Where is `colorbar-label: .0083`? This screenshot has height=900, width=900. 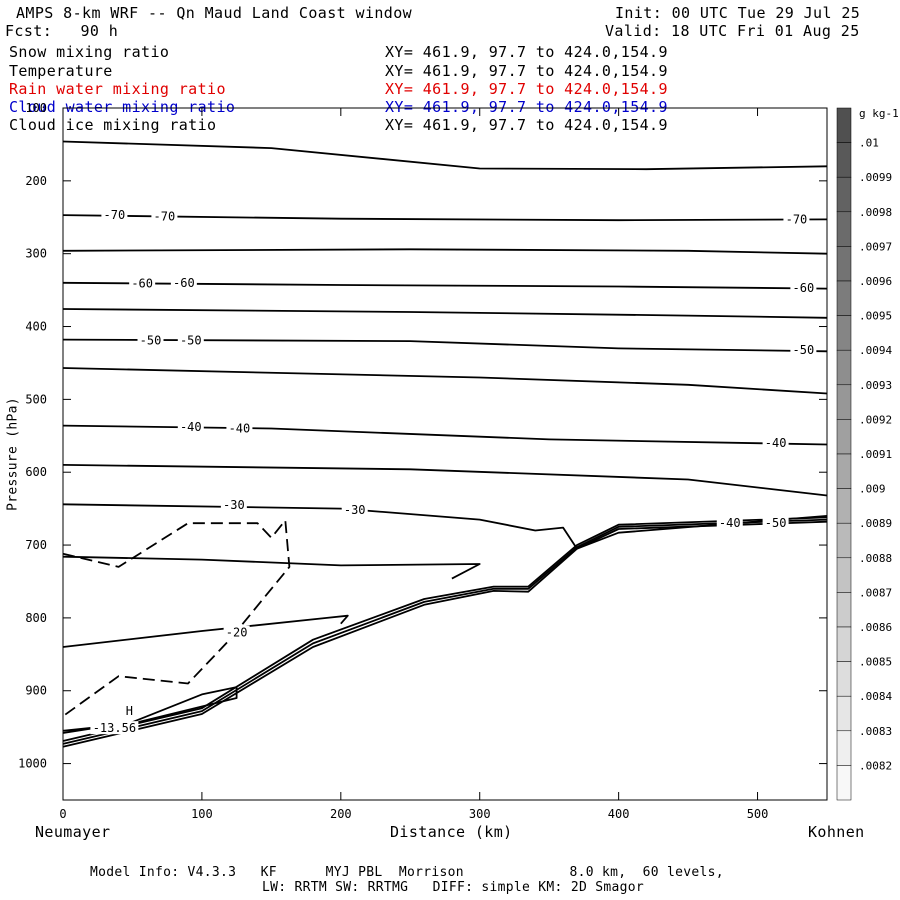 colorbar-label: .0083 is located at coordinates (875, 731).